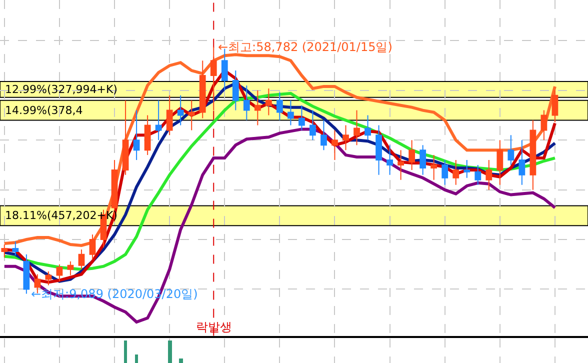  What do you see at coordinates (61, 89) in the screenshot?
I see `band-label: 12.99%(327,994+K)` at bounding box center [61, 89].